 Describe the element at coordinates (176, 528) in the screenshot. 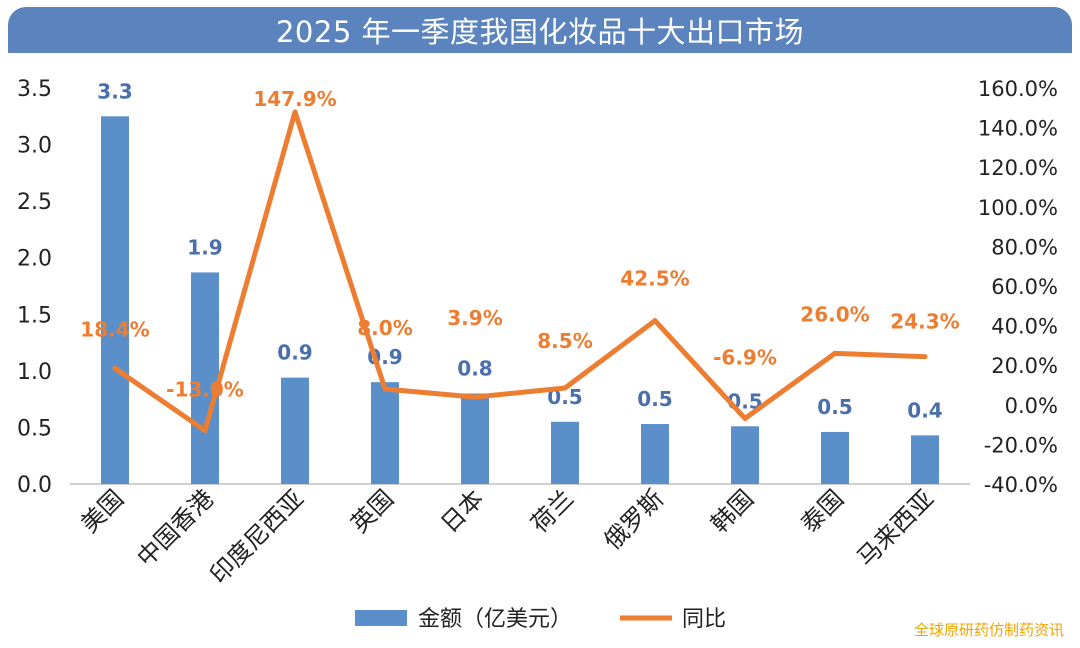

I see `category-label: 中国香港` at that location.